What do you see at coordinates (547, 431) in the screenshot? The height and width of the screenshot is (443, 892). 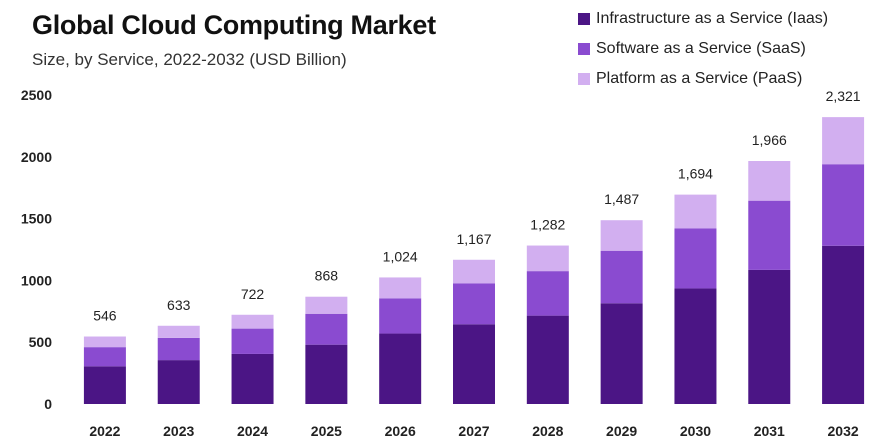 I see `x-tick-label: 2028` at bounding box center [547, 431].